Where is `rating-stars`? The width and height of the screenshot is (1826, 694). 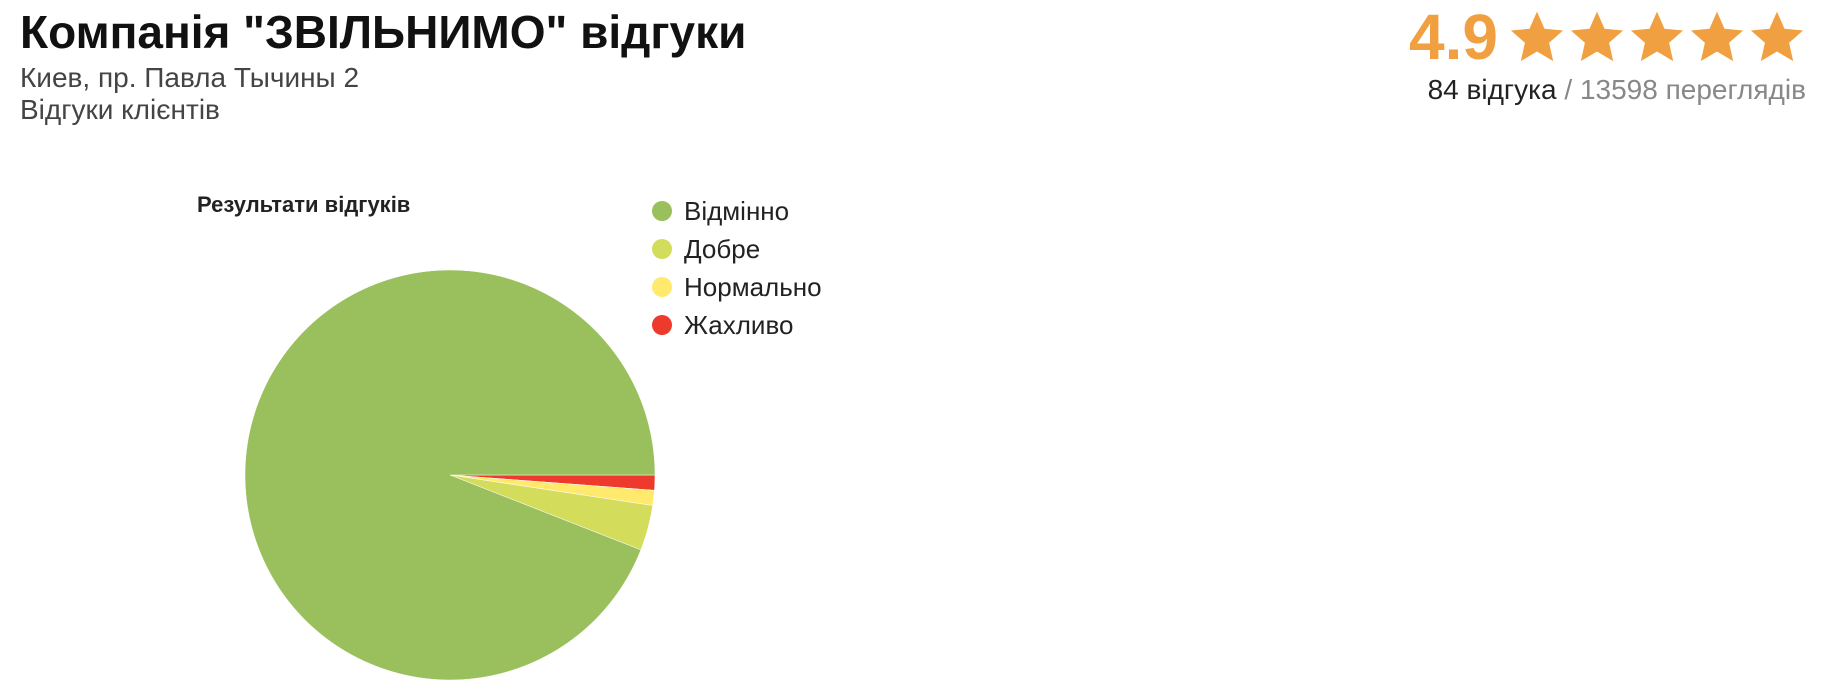
rating-stars is located at coordinates (1657, 37).